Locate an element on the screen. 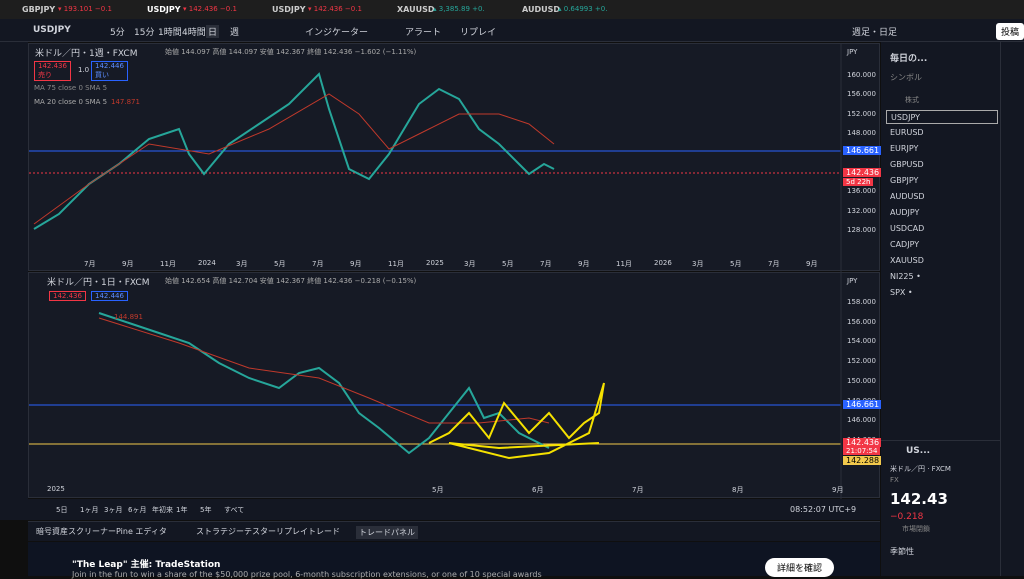 The height and width of the screenshot is (579, 1024). panel-tab: トレードパネル is located at coordinates (387, 532).